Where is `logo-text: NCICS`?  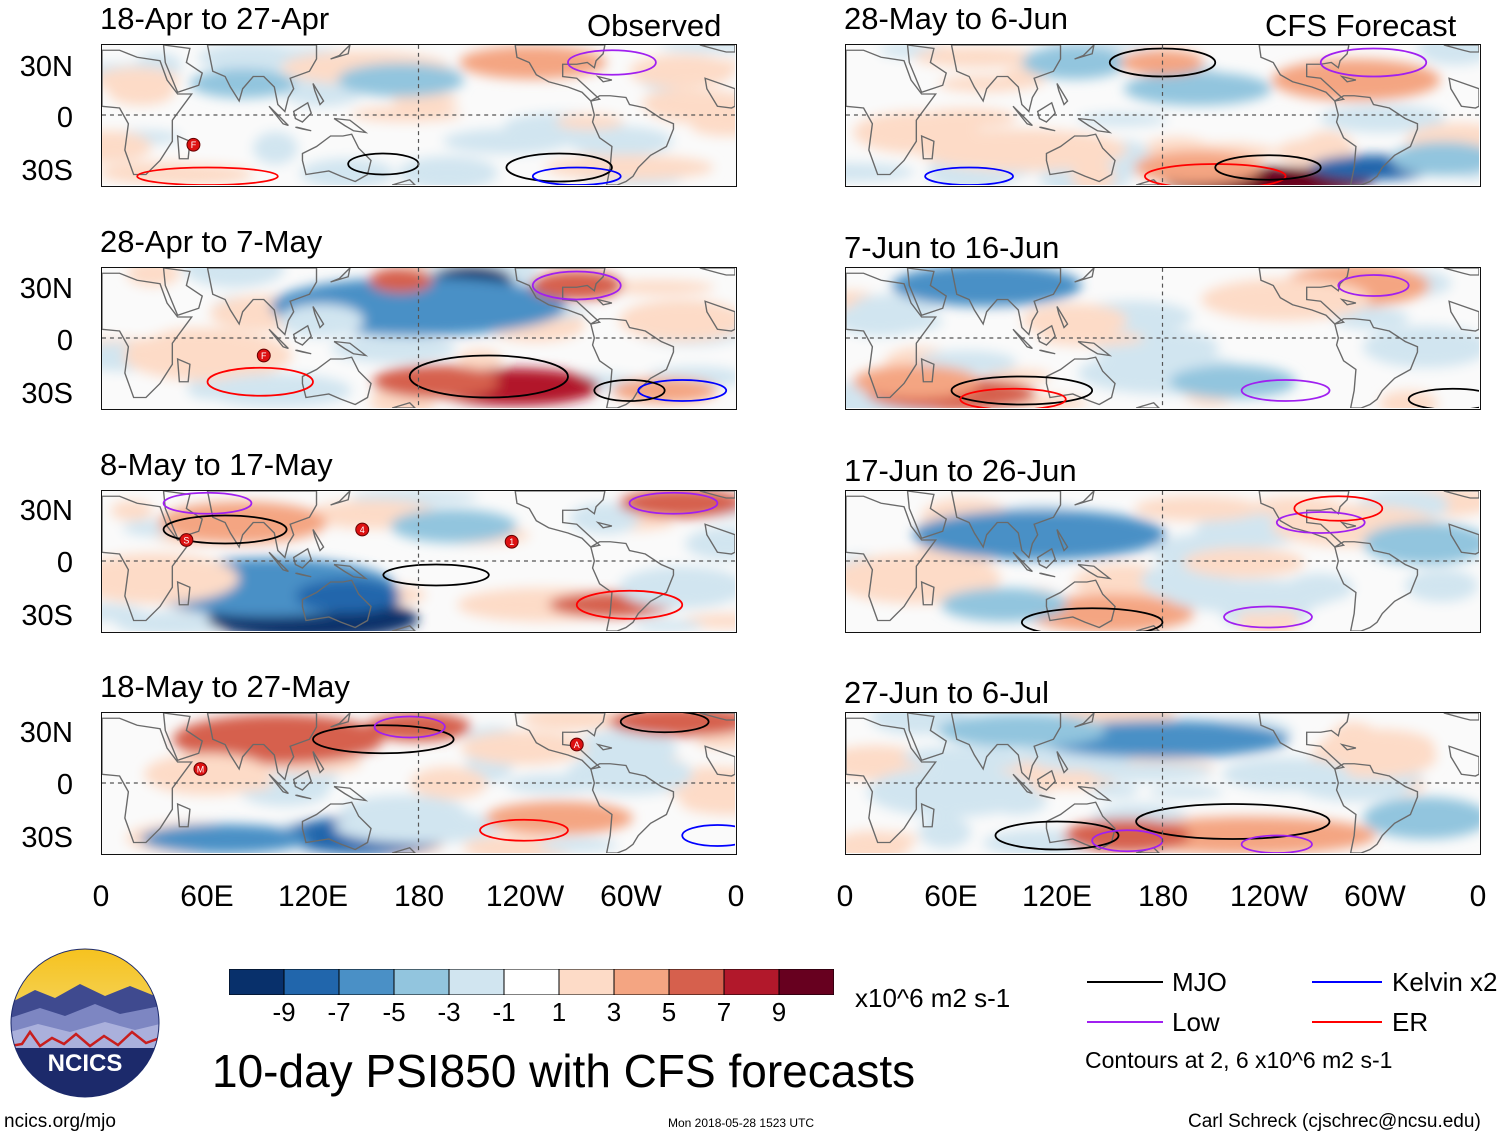 logo-text: NCICS is located at coordinates (85, 1063).